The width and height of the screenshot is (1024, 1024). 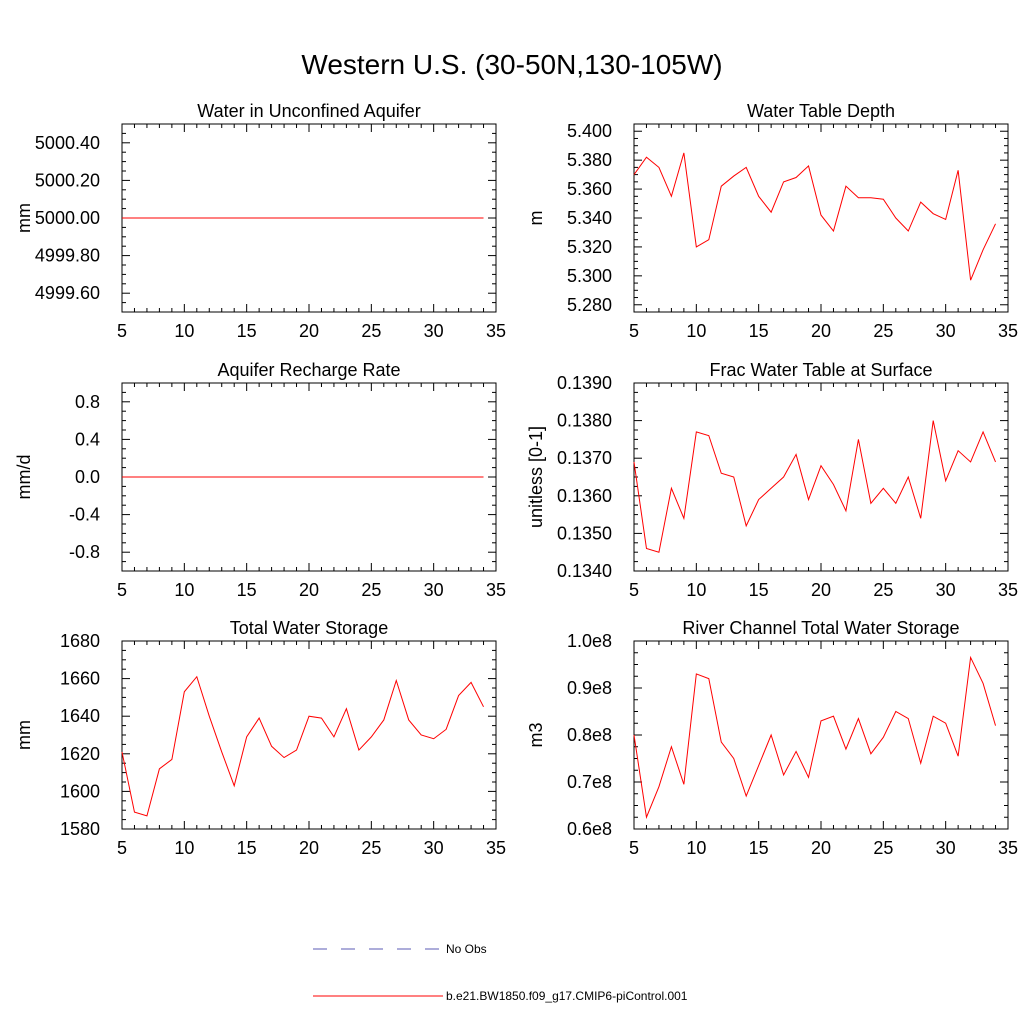 I want to click on panel-title: Water Table Depth, so click(x=821, y=111).